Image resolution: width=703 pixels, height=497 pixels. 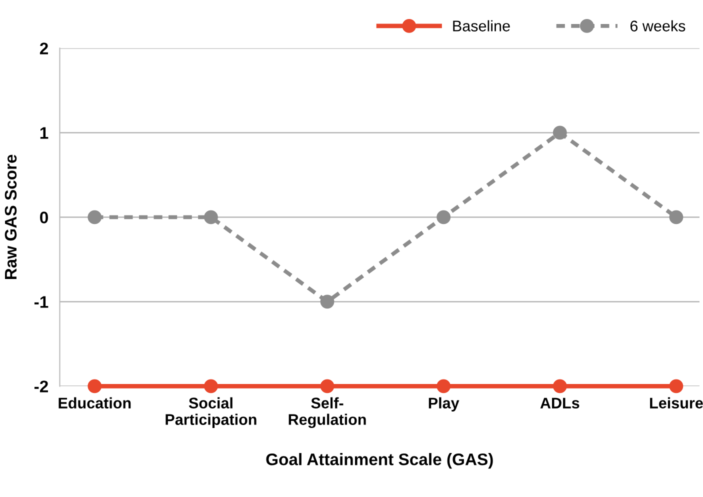 What do you see at coordinates (444, 404) in the screenshot?
I see `x-tick-label: Play` at bounding box center [444, 404].